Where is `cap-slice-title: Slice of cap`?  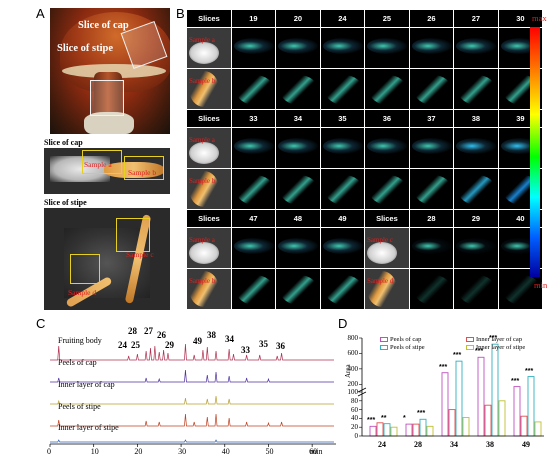
cap-slice-title: Slice of cap is located at coordinates (63, 142).